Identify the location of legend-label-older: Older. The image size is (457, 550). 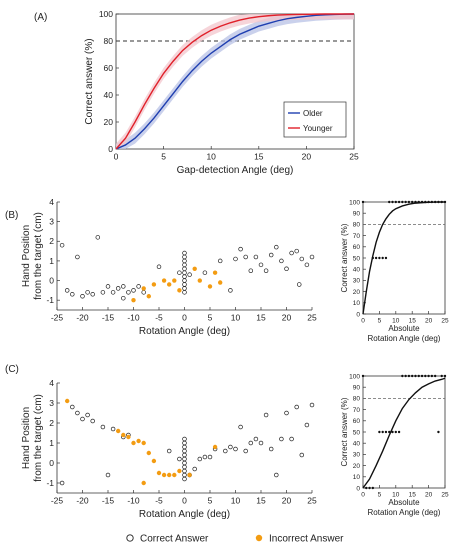
(313, 113).